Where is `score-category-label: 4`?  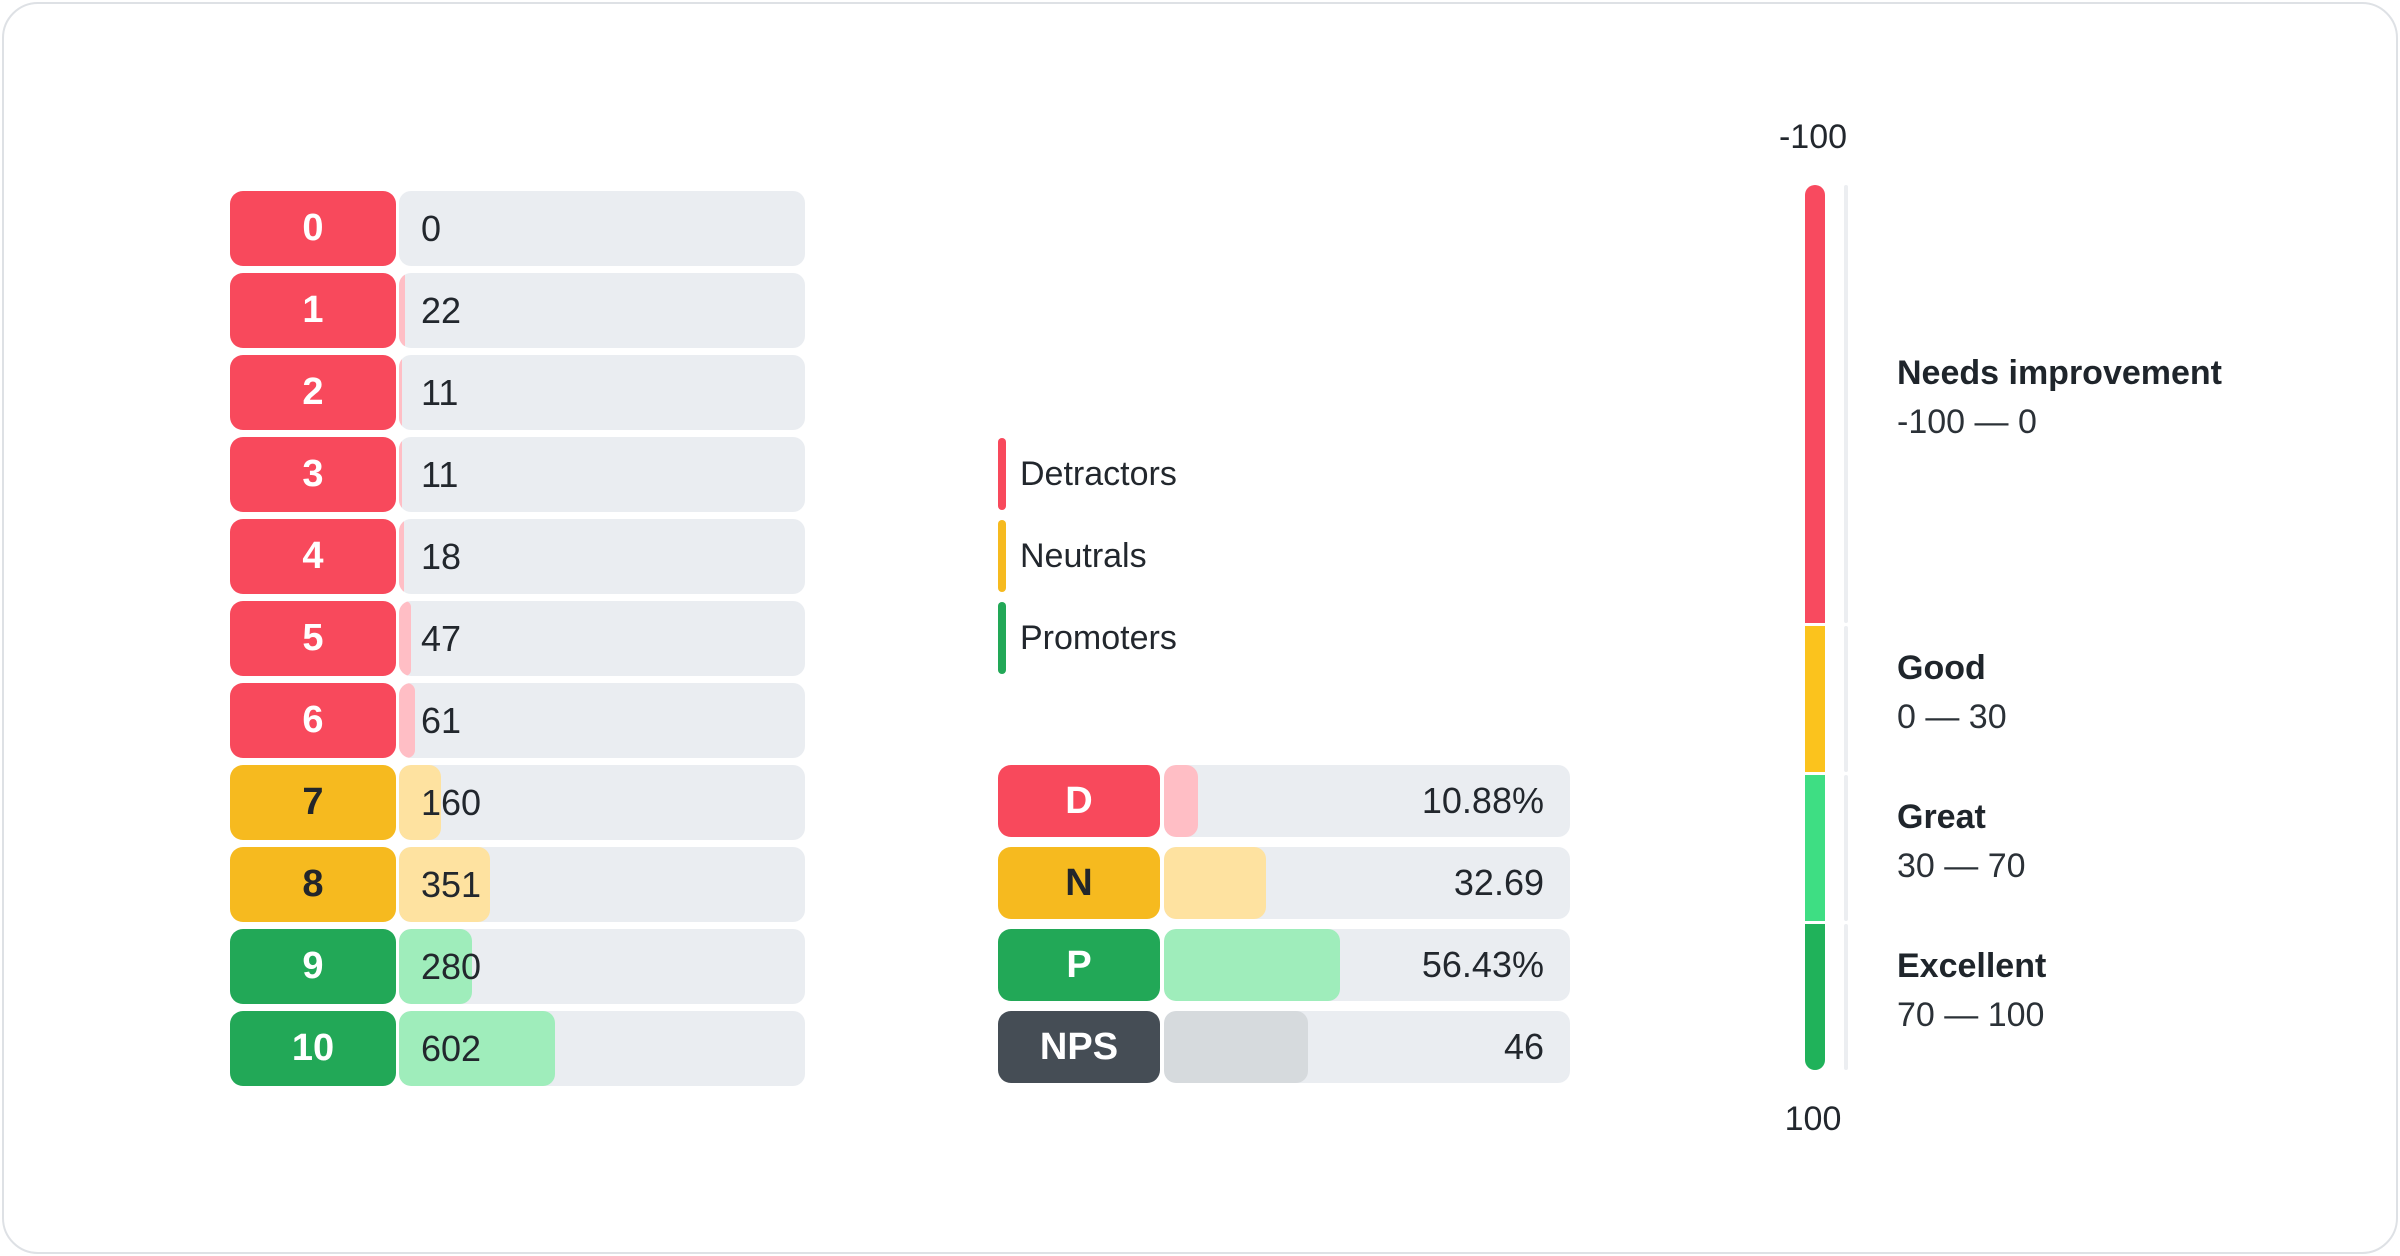 score-category-label: 4 is located at coordinates (313, 556).